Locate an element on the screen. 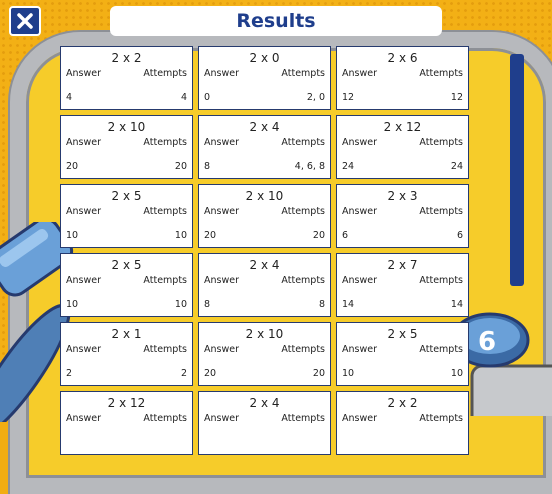  attempts-value: 4, 6, 8 is located at coordinates (309, 166).